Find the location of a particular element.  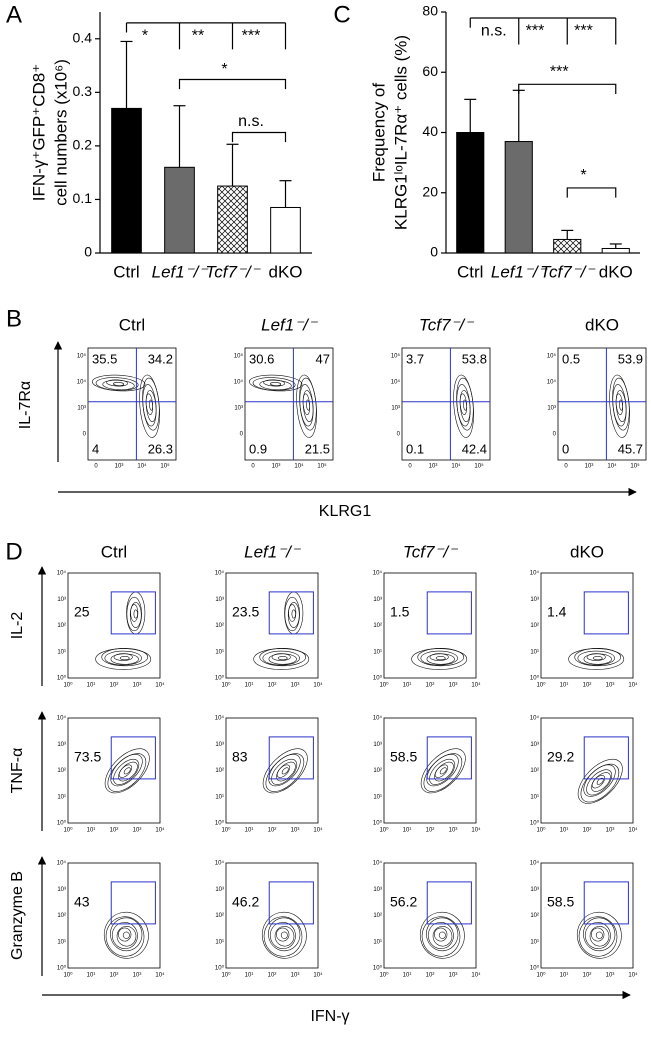

quadrant-value: 3.7 is located at coordinates (415, 358).